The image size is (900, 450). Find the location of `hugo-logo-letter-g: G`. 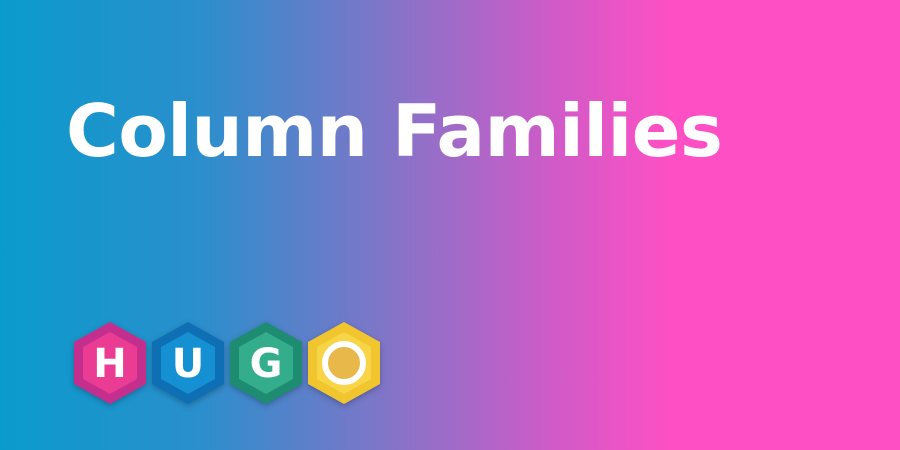

hugo-logo-letter-g: G is located at coordinates (266, 364).